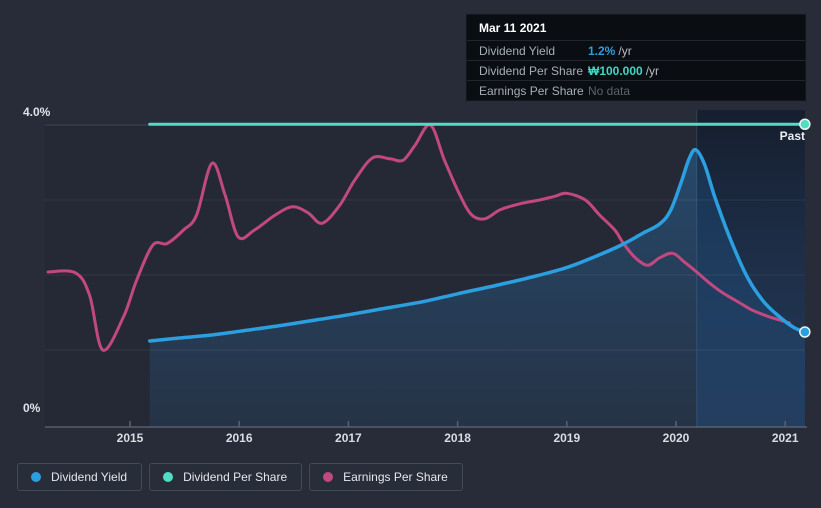 Image resolution: width=821 pixels, height=508 pixels. Describe the element at coordinates (531, 70) in the screenshot. I see `tooltip-label: Dividend Per Share` at that location.